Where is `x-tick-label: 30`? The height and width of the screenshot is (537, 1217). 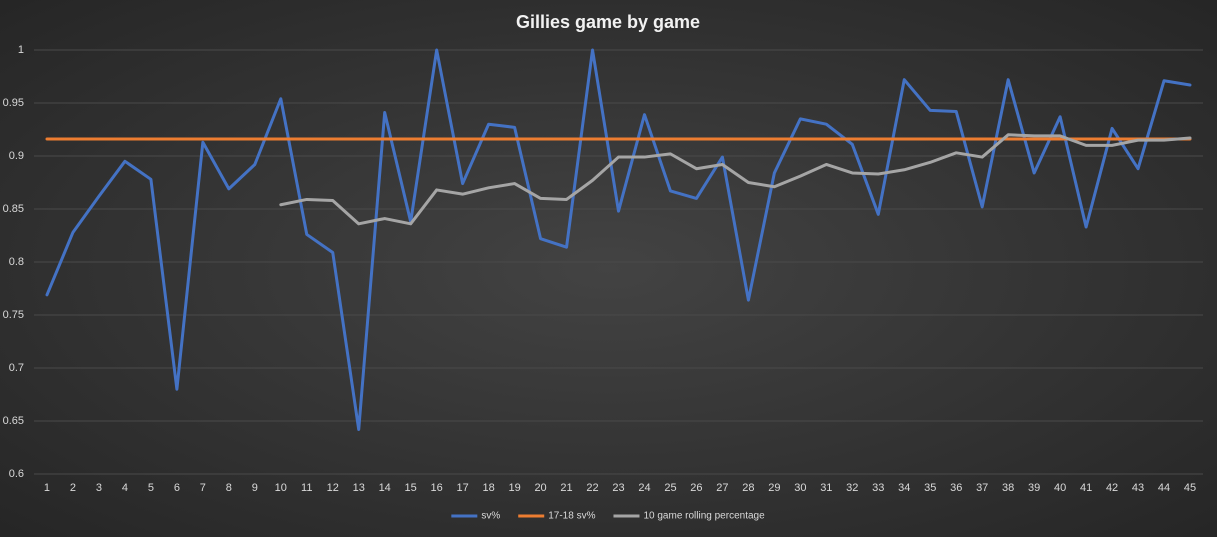
x-tick-label: 30 is located at coordinates (800, 488).